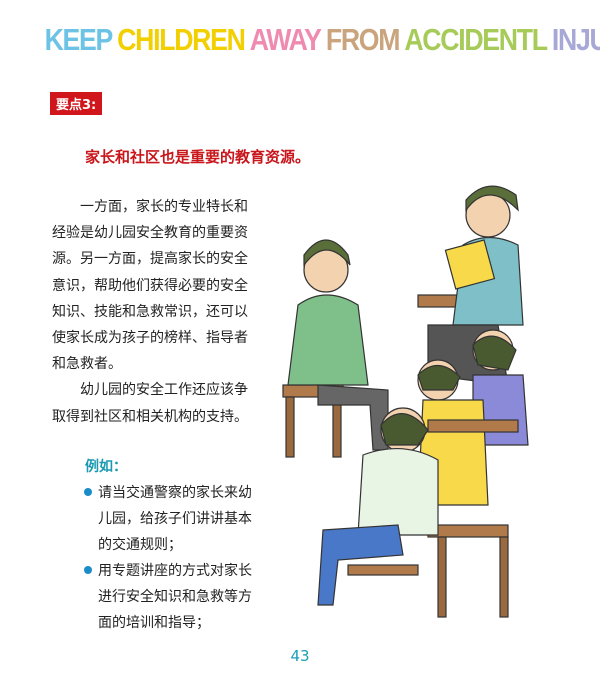 This screenshot has height=700, width=600. Describe the element at coordinates (150, 259) in the screenshot. I see `paragraph-line: 源。另一方面，提高家长的安全` at that location.